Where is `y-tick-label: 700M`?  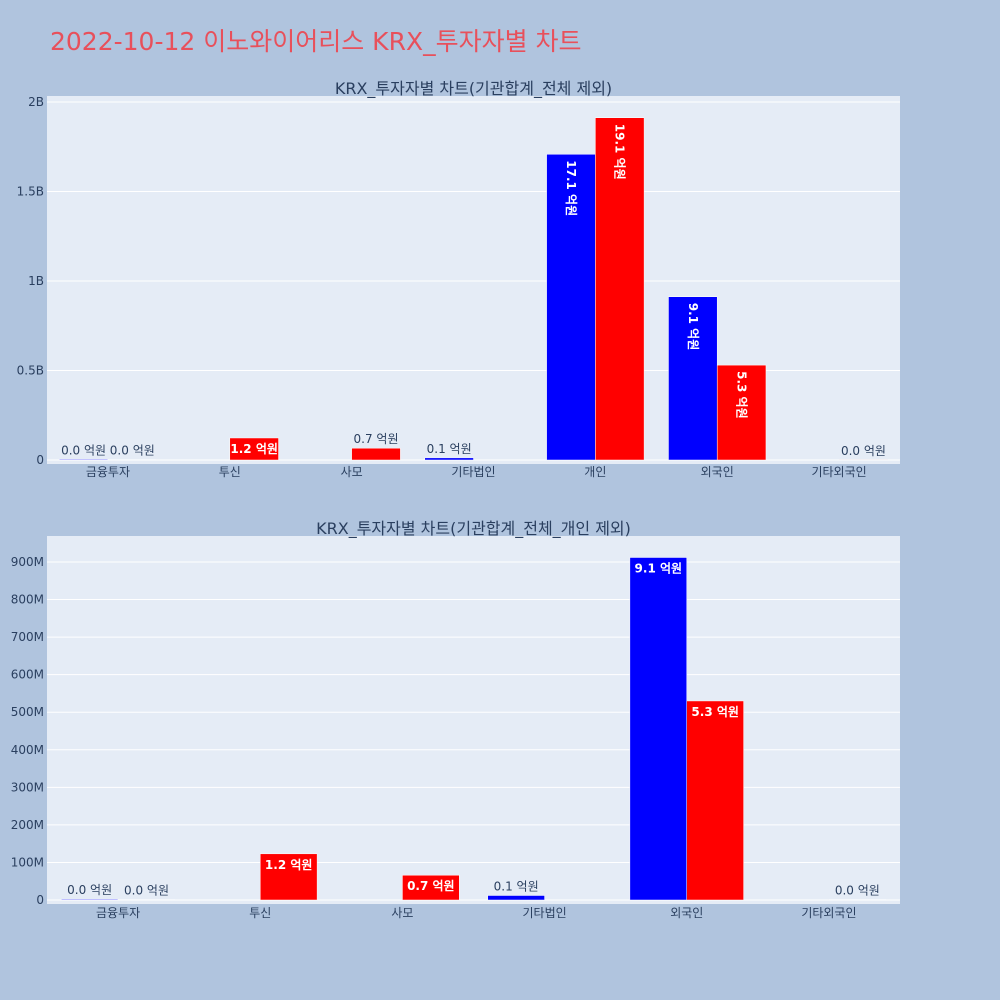
y-tick-label: 700M is located at coordinates (27, 637).